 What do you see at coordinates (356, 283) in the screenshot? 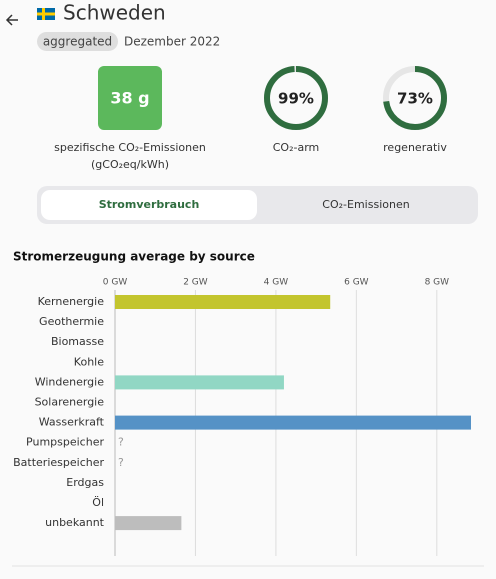
I see `x-tick-label: 6 GW` at bounding box center [356, 283].